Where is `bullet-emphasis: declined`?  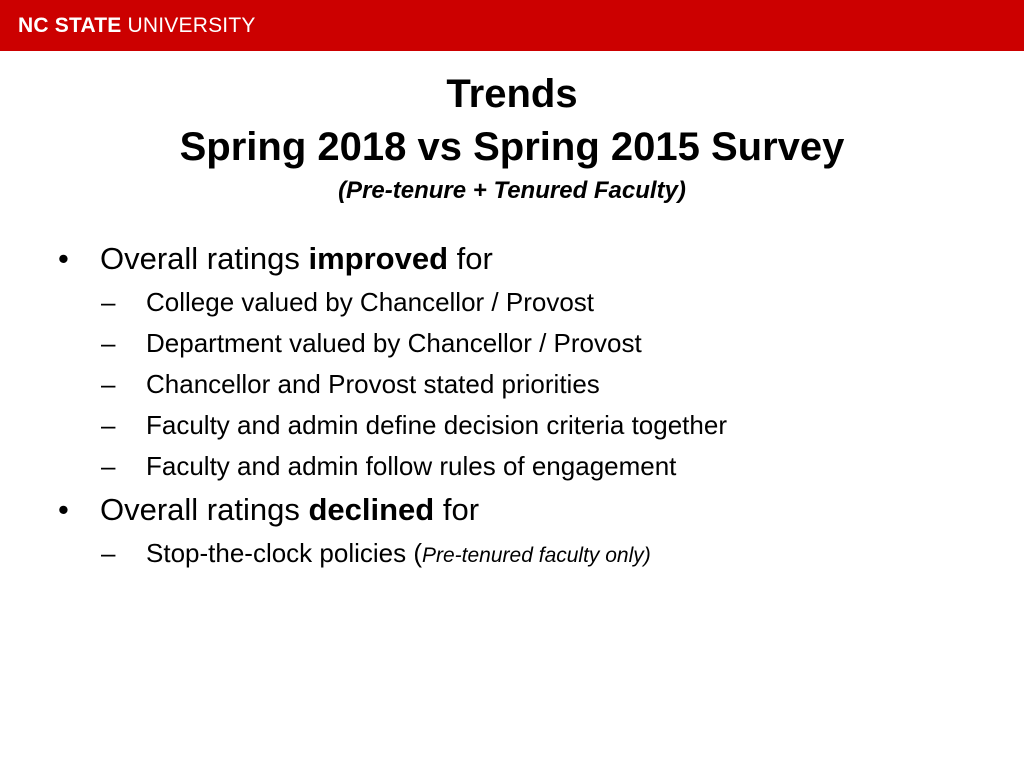 bullet-emphasis: declined is located at coordinates (371, 509).